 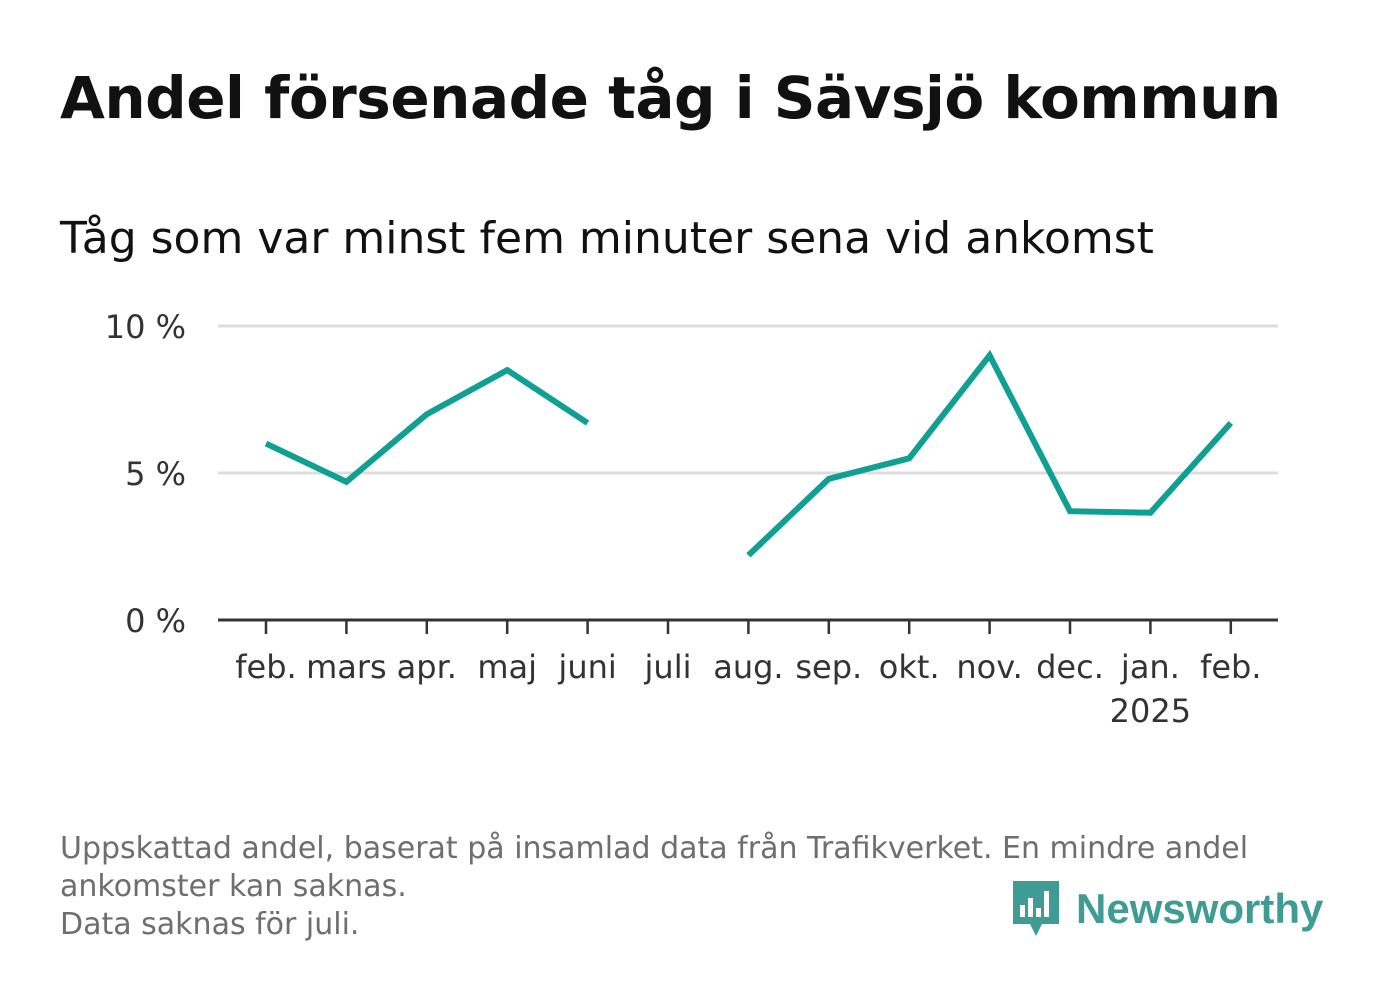 I want to click on data-series, so click(x=749, y=453).